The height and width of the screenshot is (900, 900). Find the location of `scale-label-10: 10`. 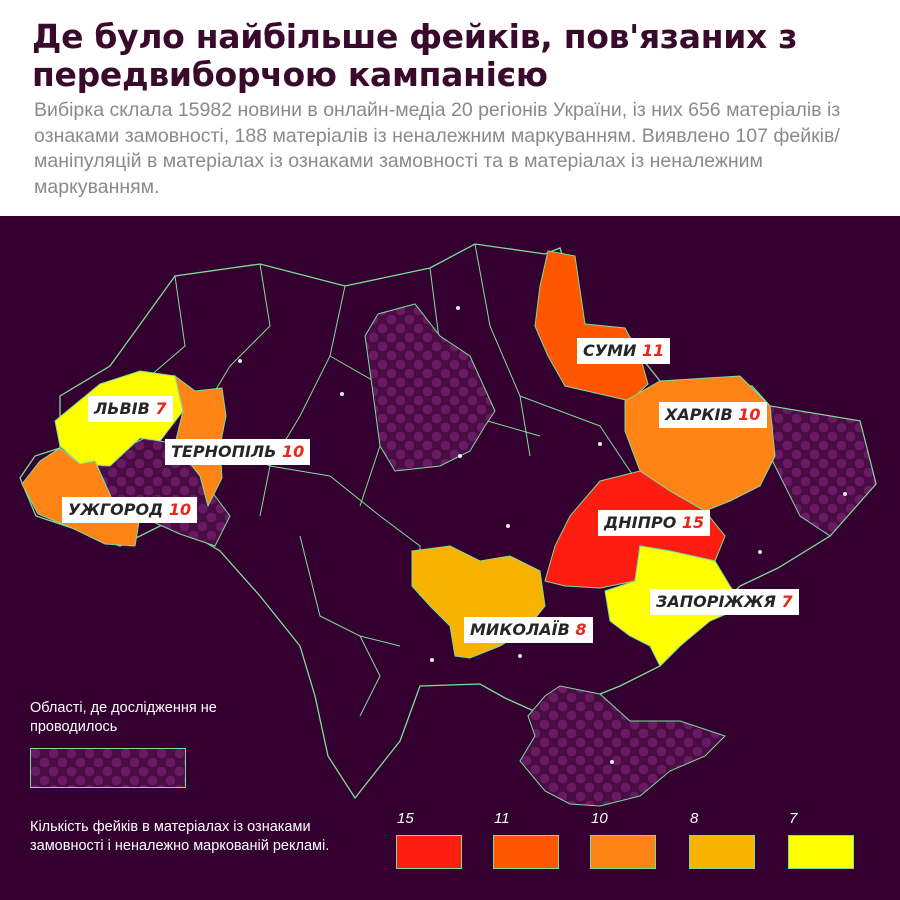

scale-label-10: 10 is located at coordinates (599, 818).